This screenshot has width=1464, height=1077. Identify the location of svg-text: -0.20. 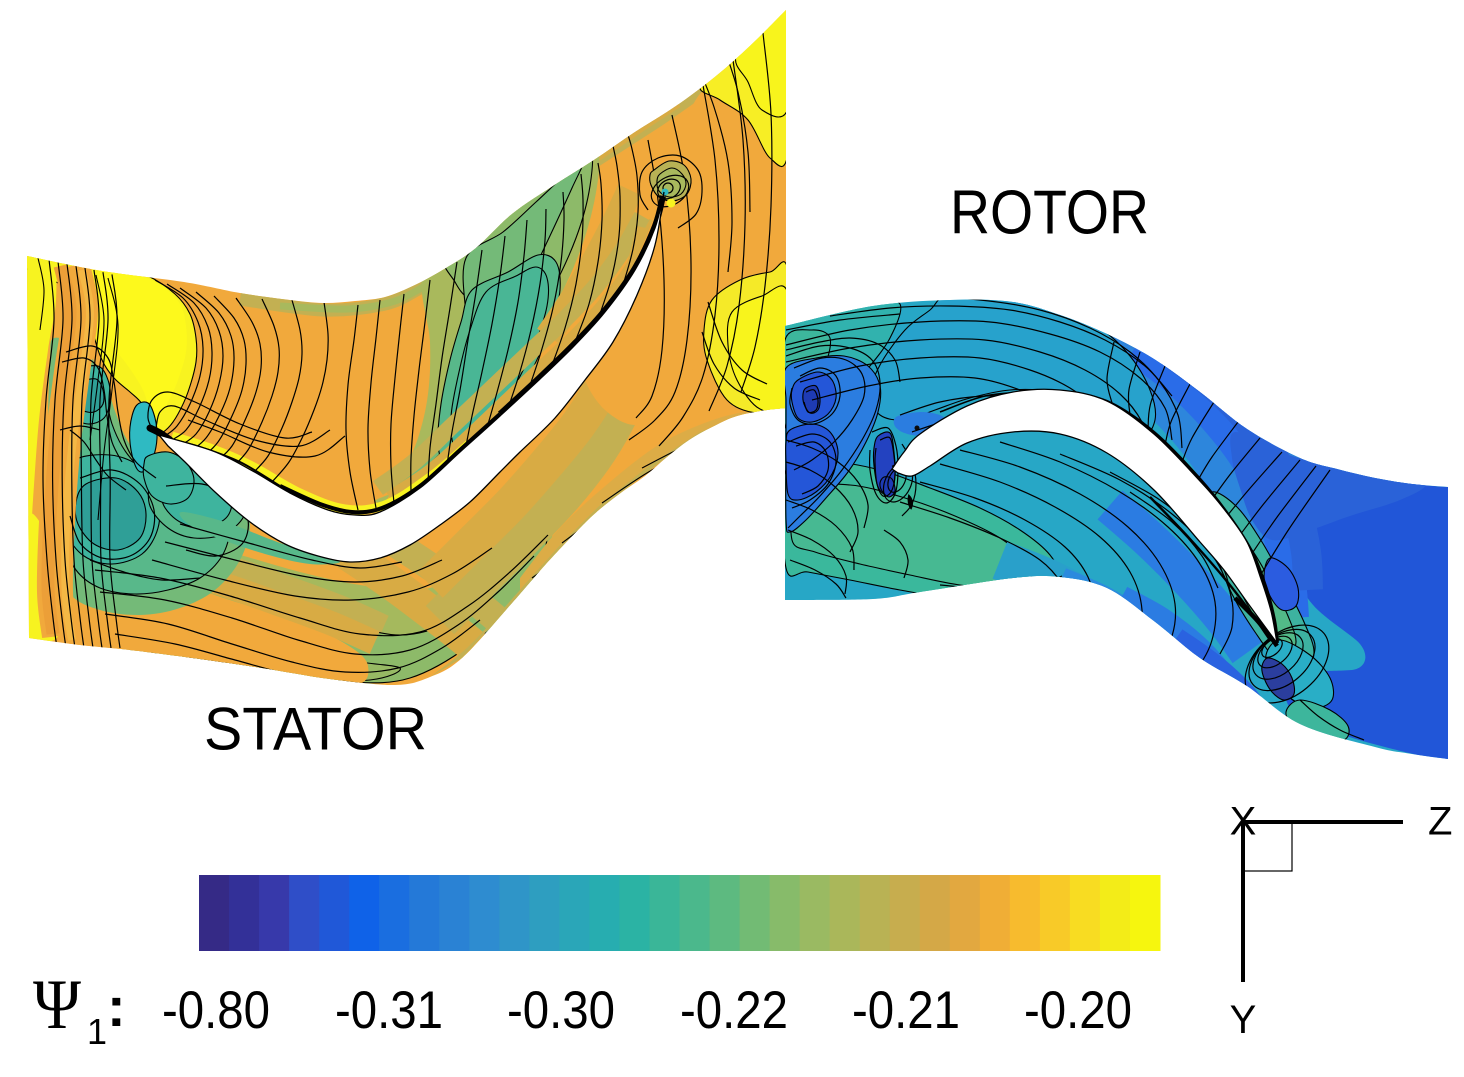
(1078, 1010).